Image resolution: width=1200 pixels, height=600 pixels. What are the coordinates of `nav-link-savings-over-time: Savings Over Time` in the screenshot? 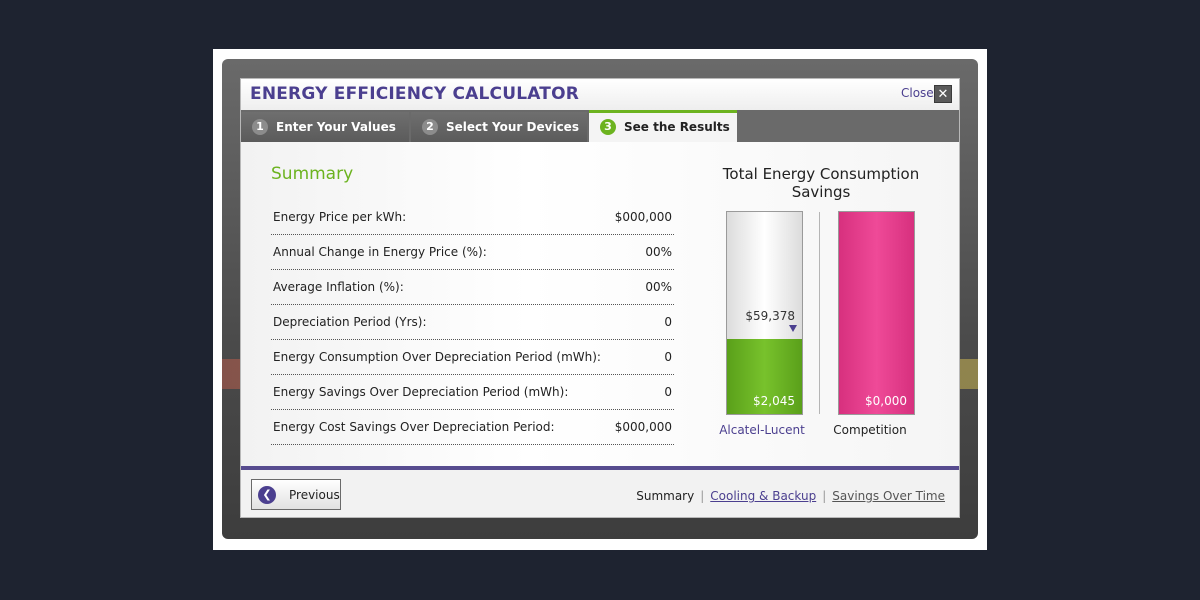 It's located at (888, 496).